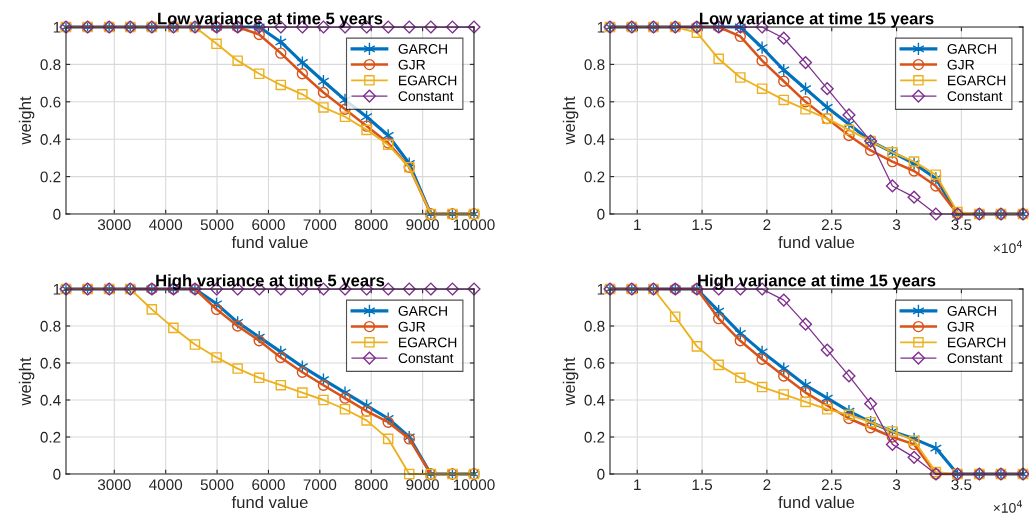 The height and width of the screenshot is (522, 1029). I want to click on chart-title: High variance at time 5 years, so click(270, 282).